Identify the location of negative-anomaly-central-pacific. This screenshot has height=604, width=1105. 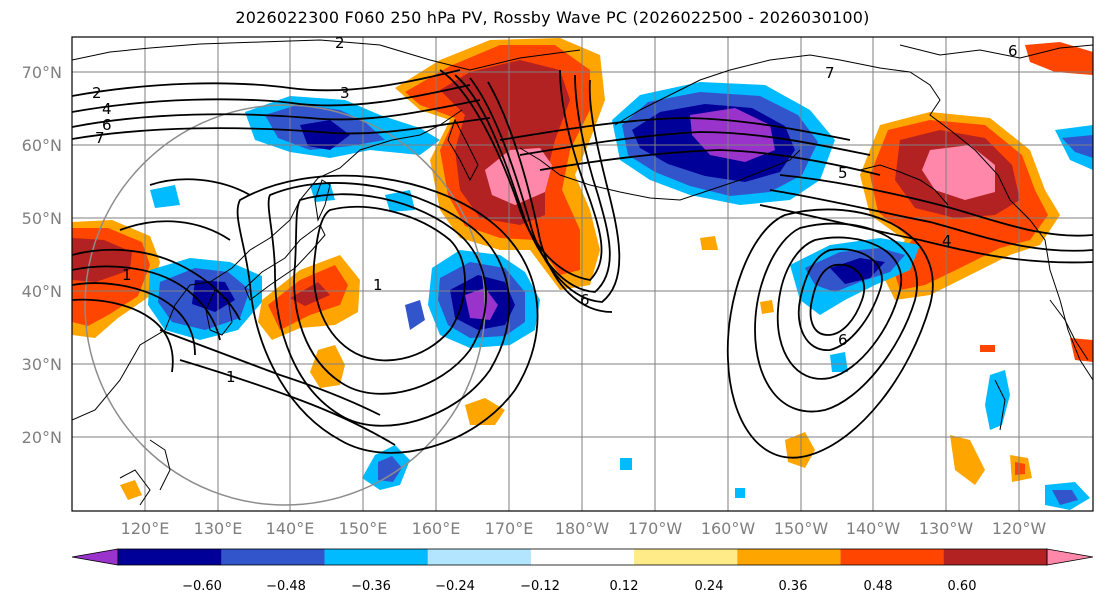
(484, 299).